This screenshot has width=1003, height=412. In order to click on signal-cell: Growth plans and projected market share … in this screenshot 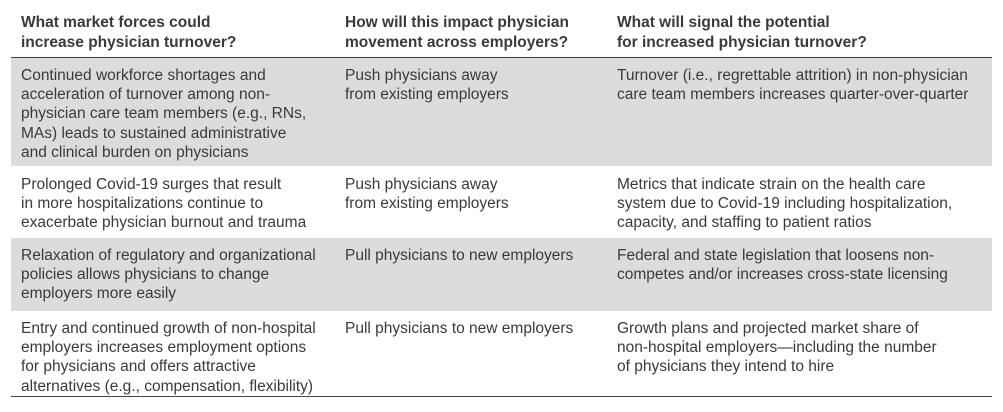, I will do `click(799, 353)`.